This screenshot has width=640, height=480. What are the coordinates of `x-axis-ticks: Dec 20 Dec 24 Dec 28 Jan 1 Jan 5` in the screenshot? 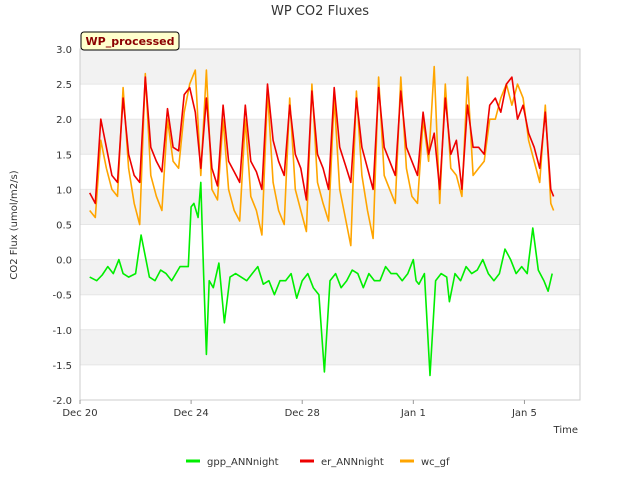 It's located at (299, 409).